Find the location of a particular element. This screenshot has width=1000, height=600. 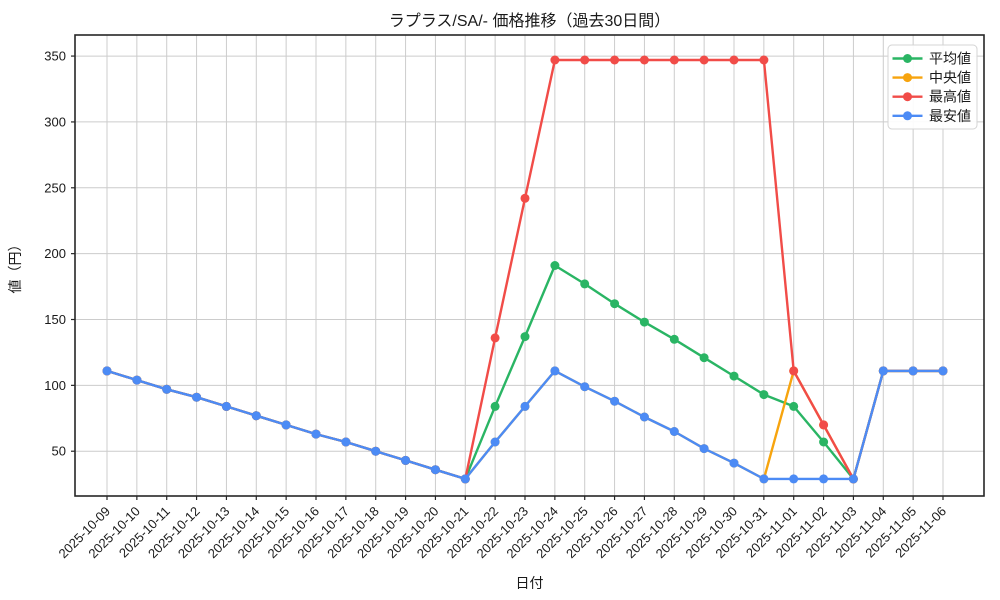

y-tick-label: 350 is located at coordinates (55, 56).